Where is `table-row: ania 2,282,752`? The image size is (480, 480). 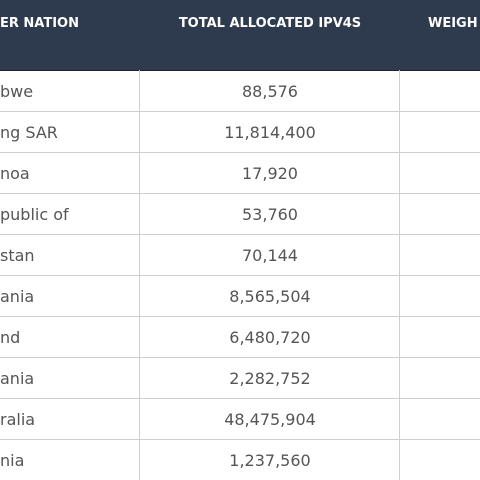
table-row: ania 2,282,752 is located at coordinates (240, 378).